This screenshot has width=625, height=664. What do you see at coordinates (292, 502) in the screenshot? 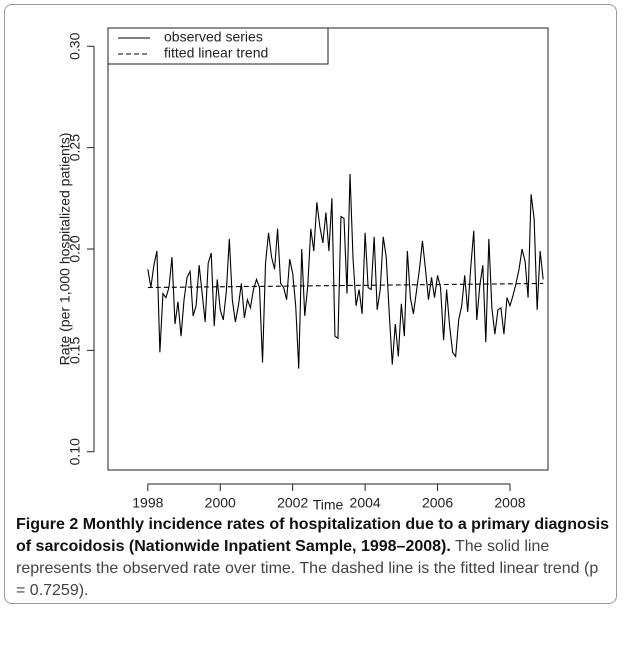
I see `x-tick-label: 2002` at bounding box center [292, 502].